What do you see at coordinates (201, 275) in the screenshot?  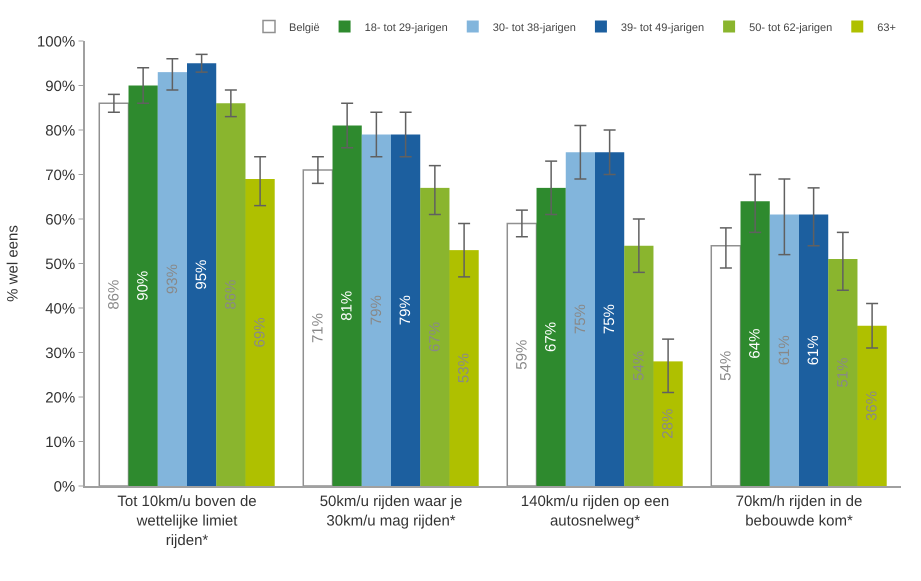 I see `data-label: 95%` at bounding box center [201, 275].